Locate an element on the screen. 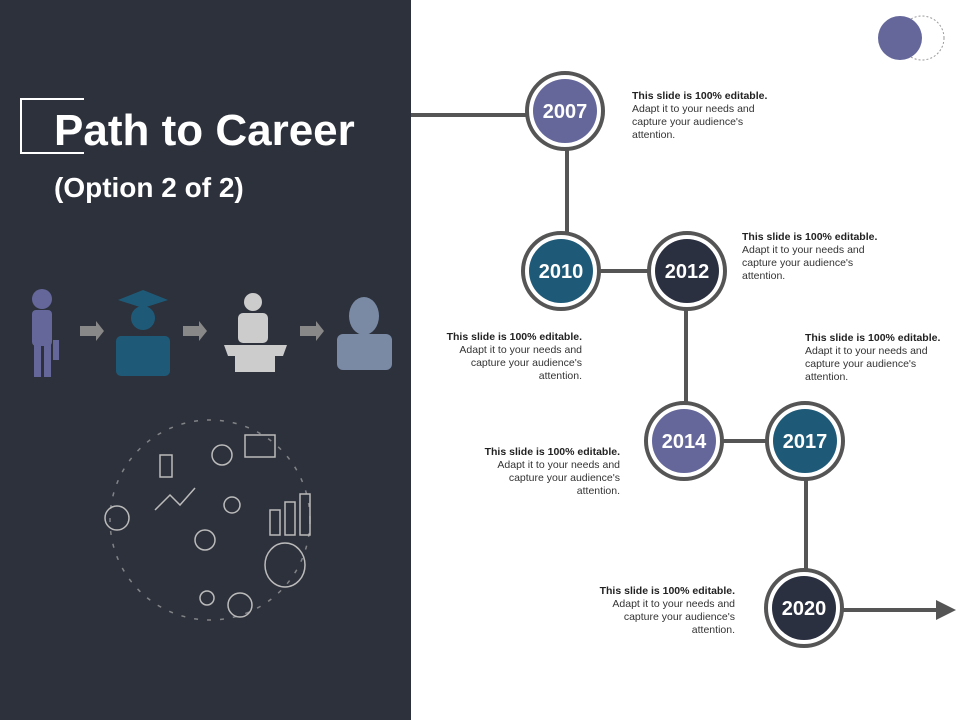 The image size is (960, 720). milestone-2010: 2010 is located at coordinates (561, 271).